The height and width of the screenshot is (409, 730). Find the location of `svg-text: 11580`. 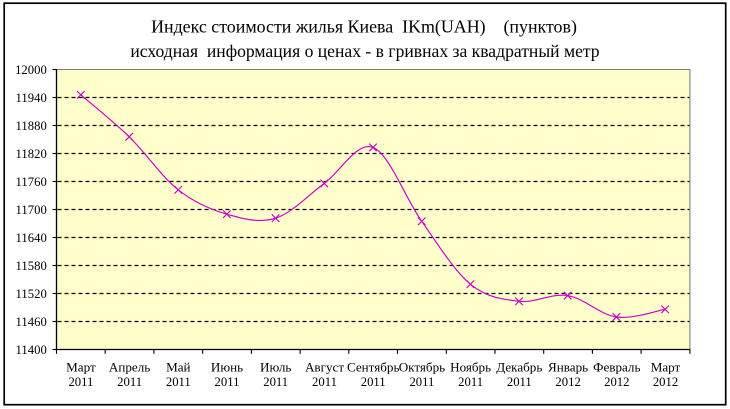

svg-text: 11580 is located at coordinates (31, 266).